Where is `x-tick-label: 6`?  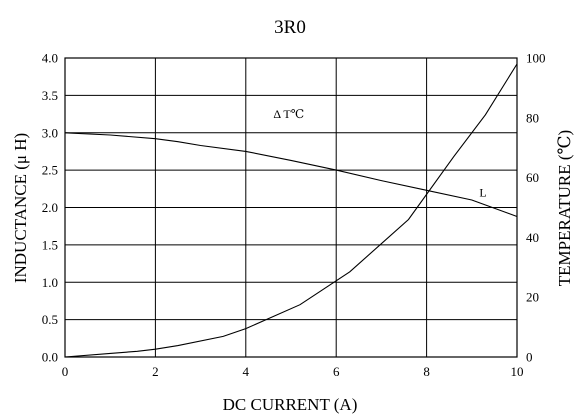 x-tick-label: 6 is located at coordinates (336, 371).